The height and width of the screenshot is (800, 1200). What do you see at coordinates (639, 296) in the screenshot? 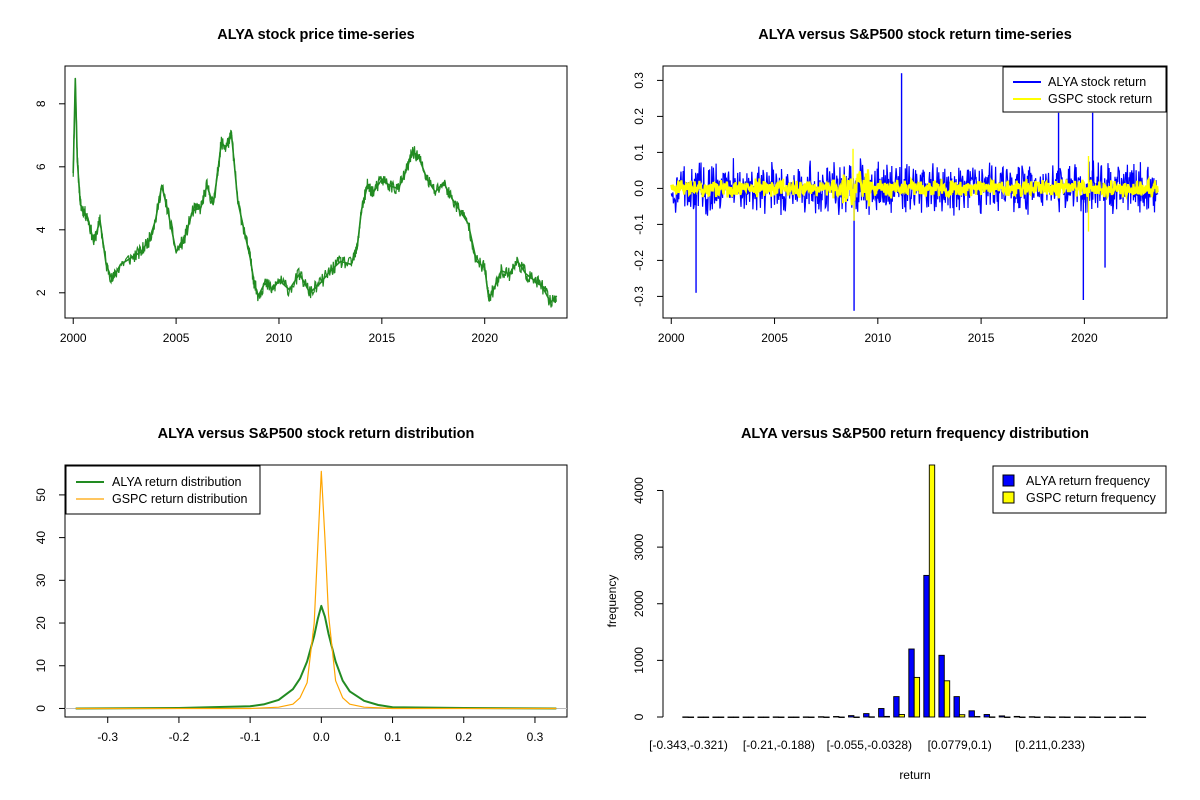
I see `y-tick-label: -0.3` at bounding box center [639, 296].